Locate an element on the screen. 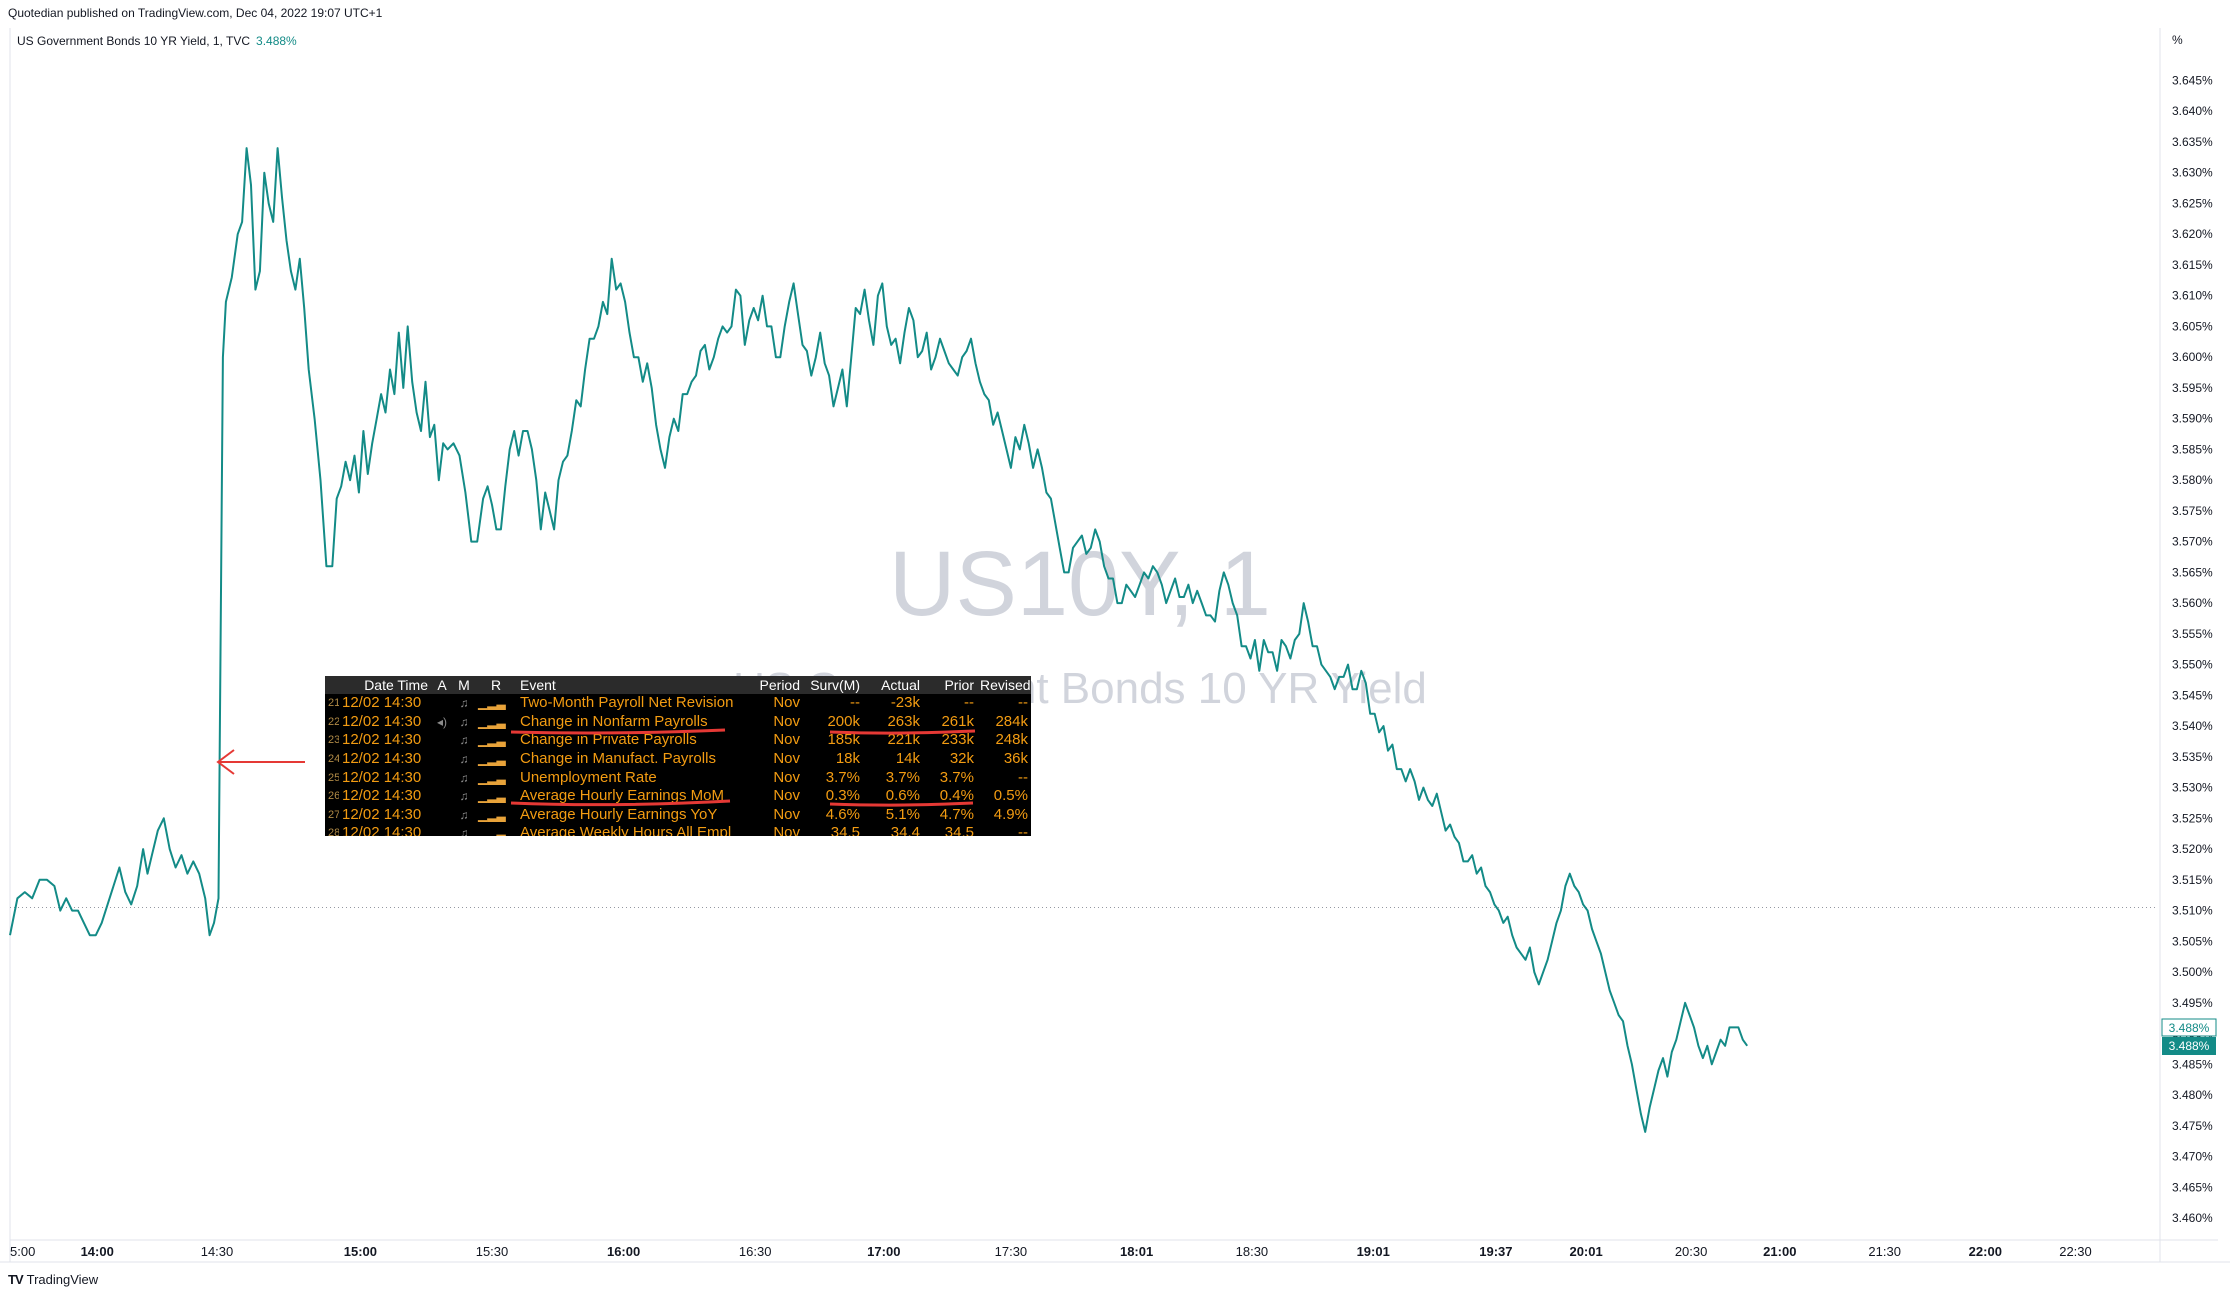 This screenshot has width=2230, height=1299. y-tick-label: 3.545% is located at coordinates (2192, 695).